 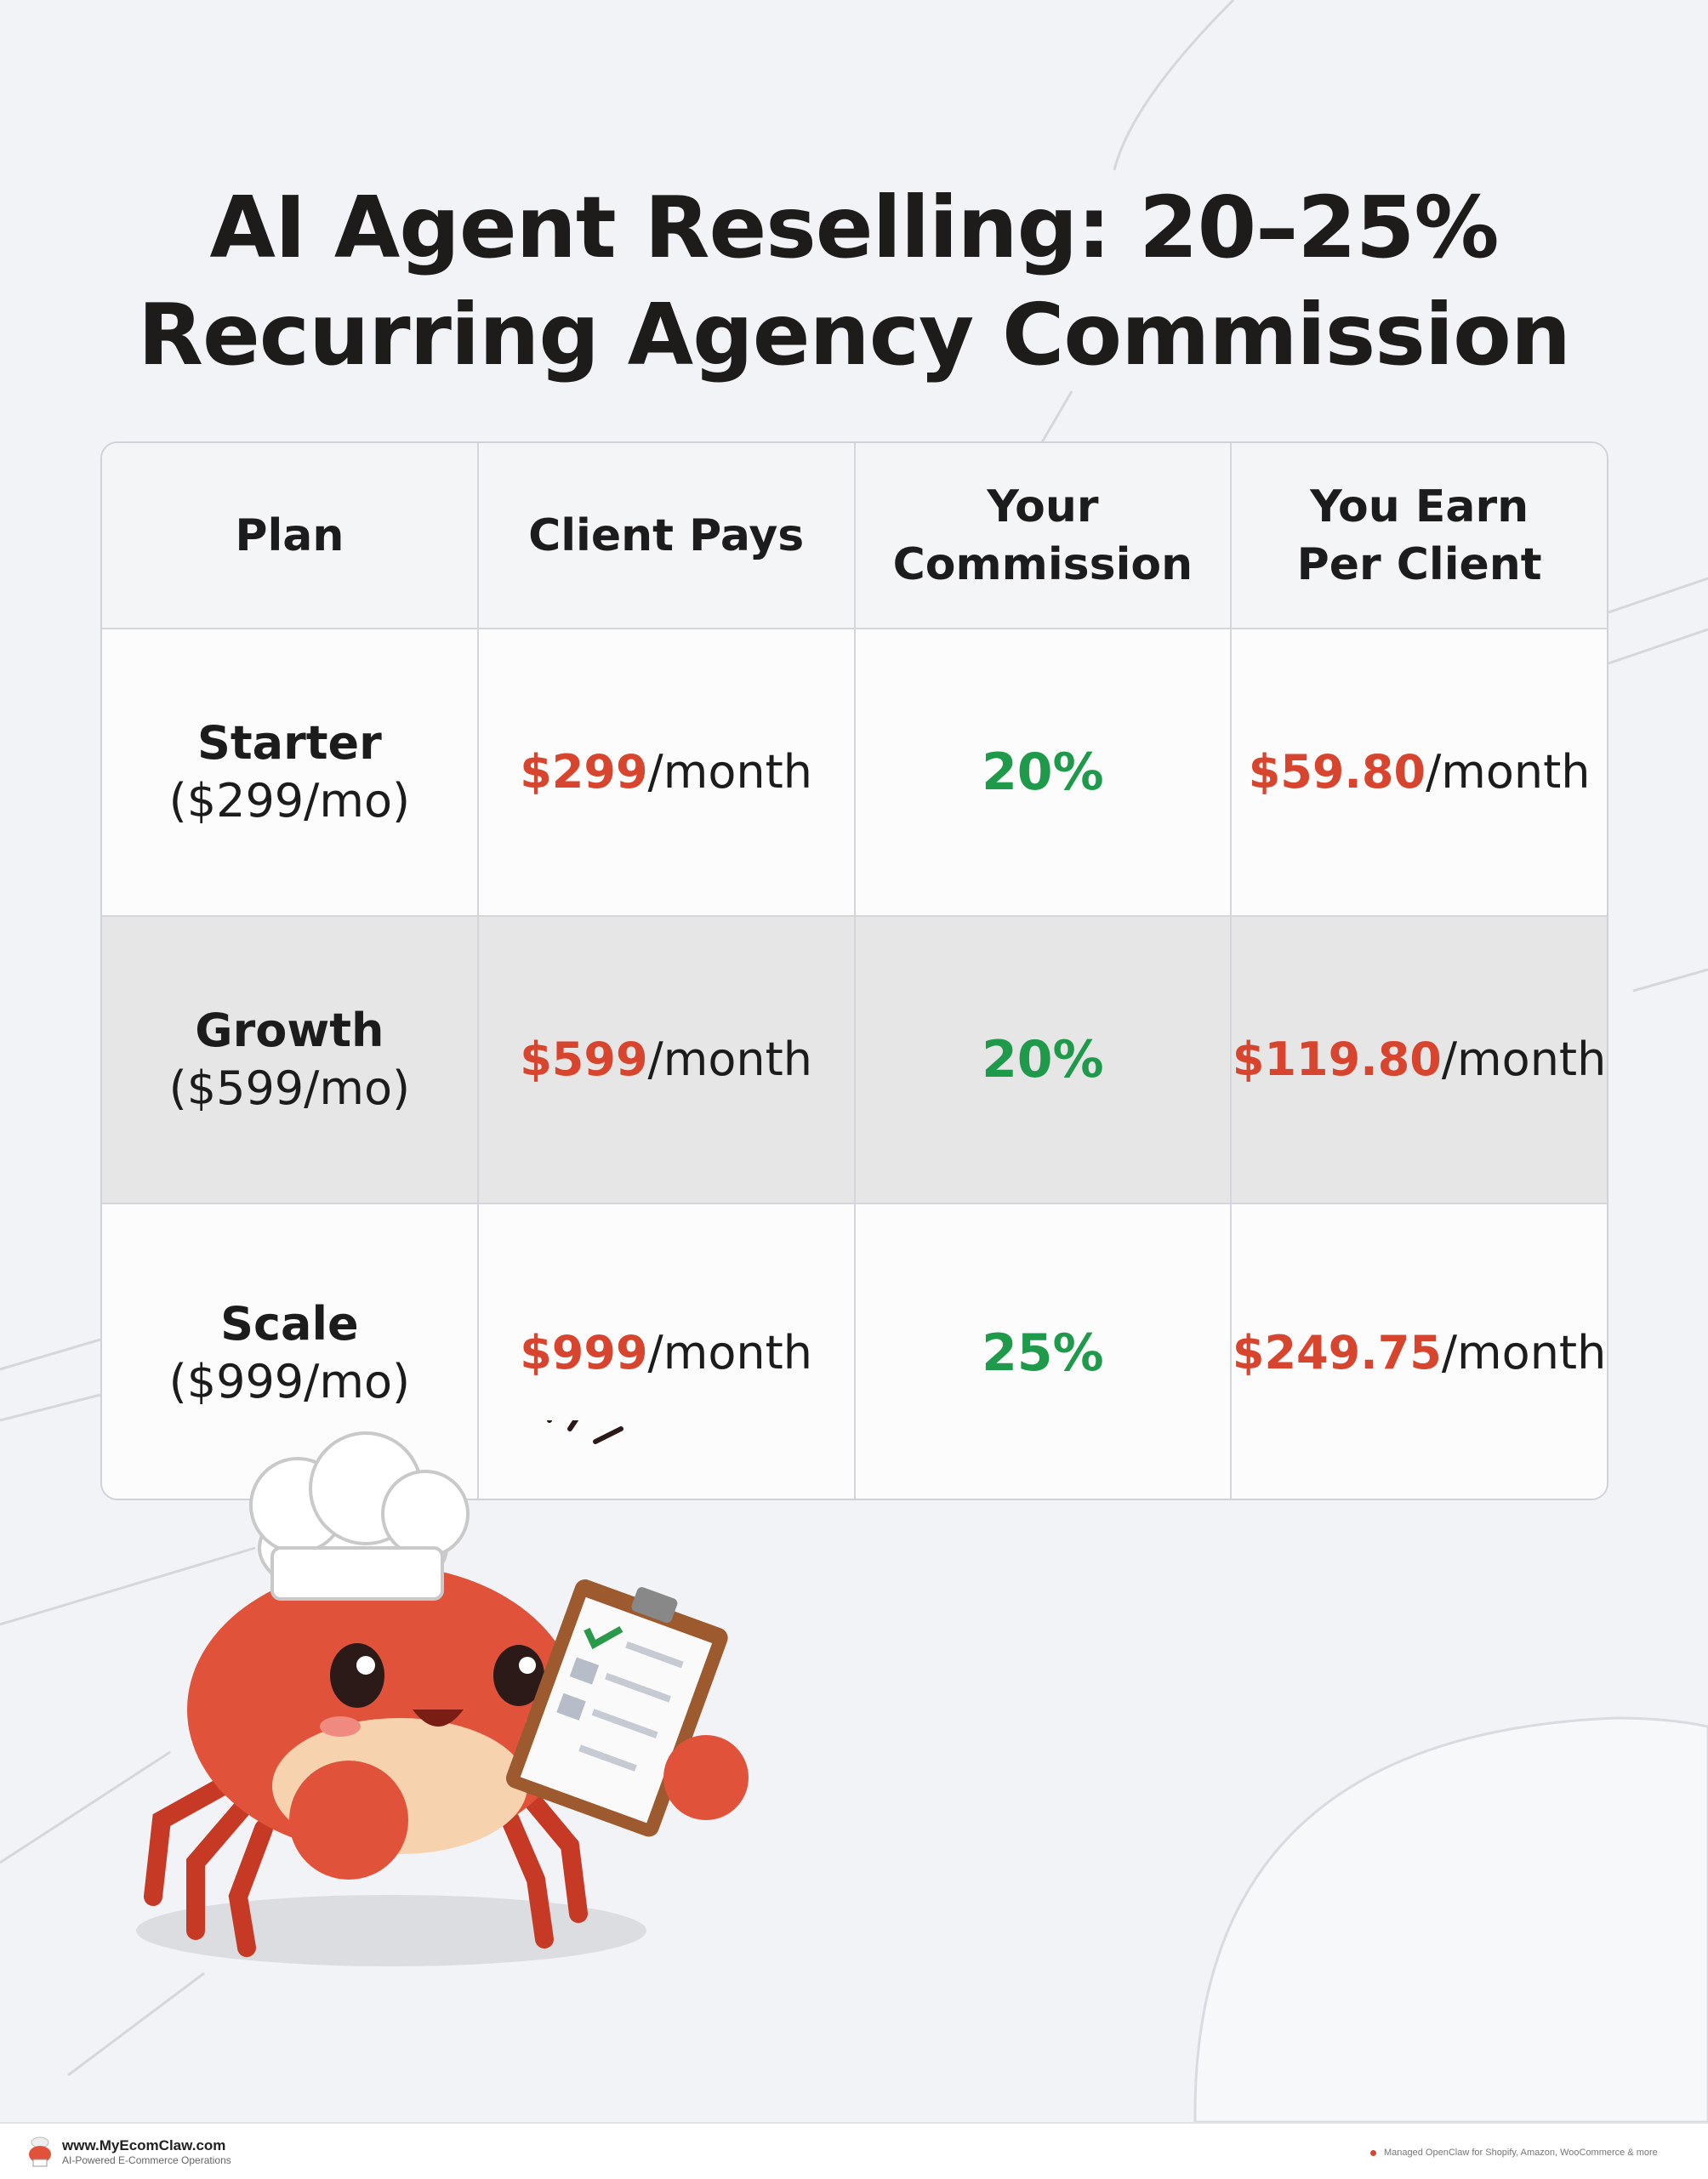 What do you see at coordinates (854, 334) in the screenshot?
I see `title-line-2: Recurring Agency Commission` at bounding box center [854, 334].